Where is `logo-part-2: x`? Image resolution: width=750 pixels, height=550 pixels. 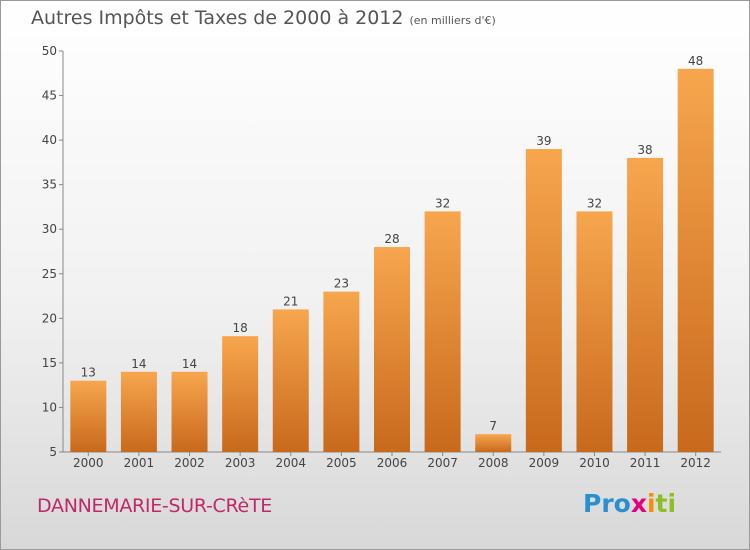 logo-part-2: x is located at coordinates (638, 503).